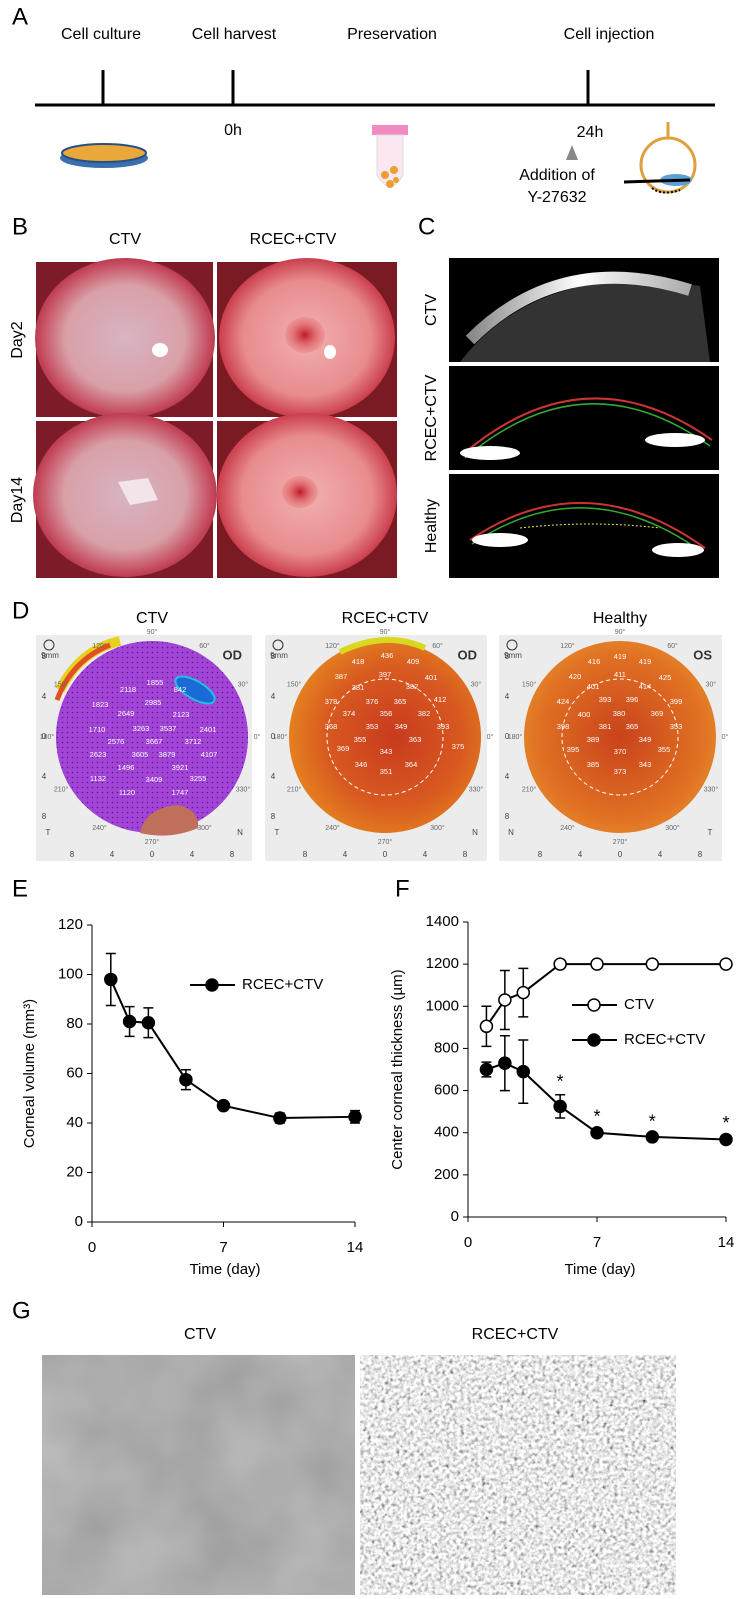 This screenshot has height=1599, width=751. I want to click on y-tick-label: 80, so click(74, 1023).